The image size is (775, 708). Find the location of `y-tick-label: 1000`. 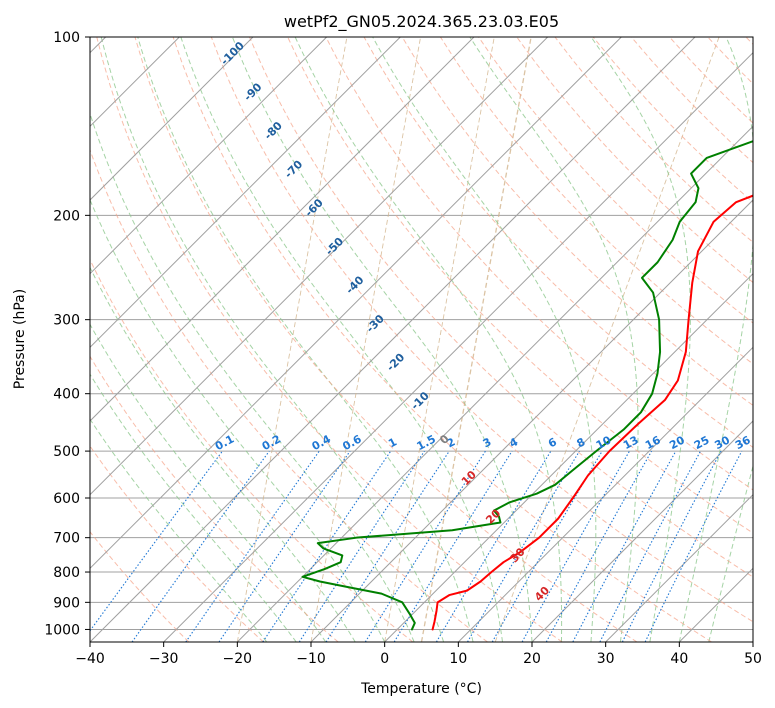

y-tick-label: 1000 is located at coordinates (62, 630).